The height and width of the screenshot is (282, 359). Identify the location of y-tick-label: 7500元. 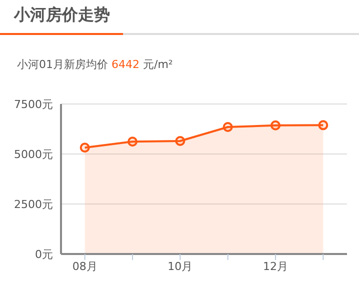
(33, 104).